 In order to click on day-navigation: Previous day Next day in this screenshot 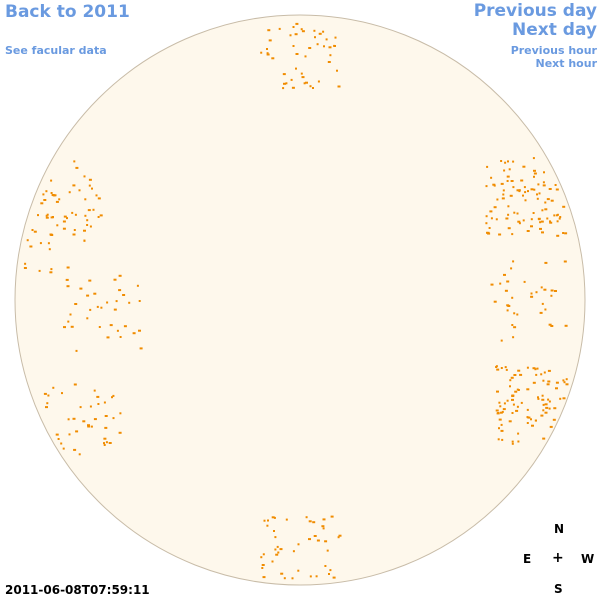, I will do `click(535, 21)`.